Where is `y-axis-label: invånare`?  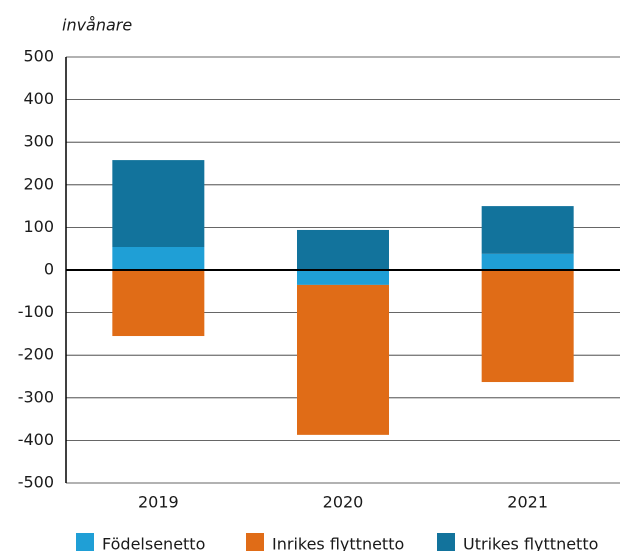
y-axis-label: invånare is located at coordinates (97, 25).